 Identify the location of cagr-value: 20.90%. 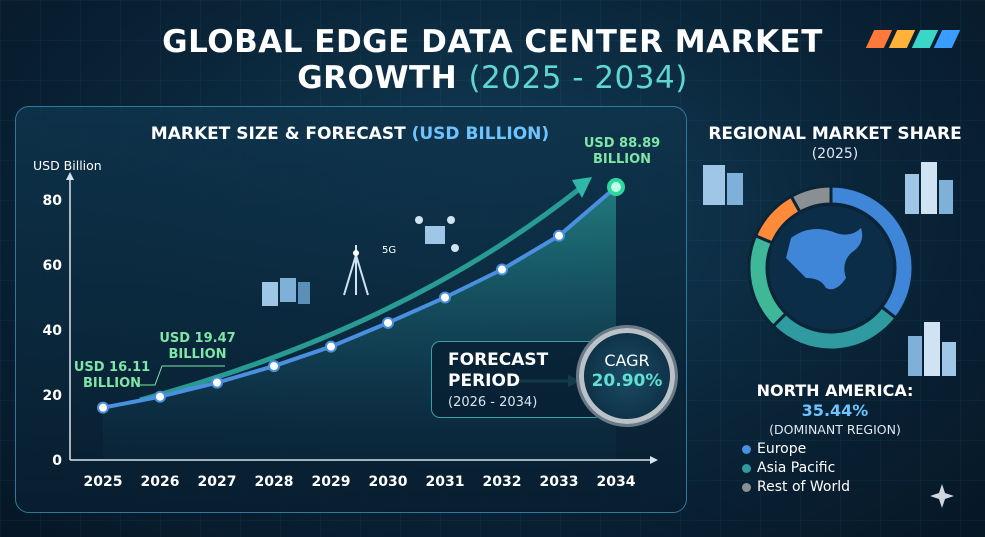
(627, 381).